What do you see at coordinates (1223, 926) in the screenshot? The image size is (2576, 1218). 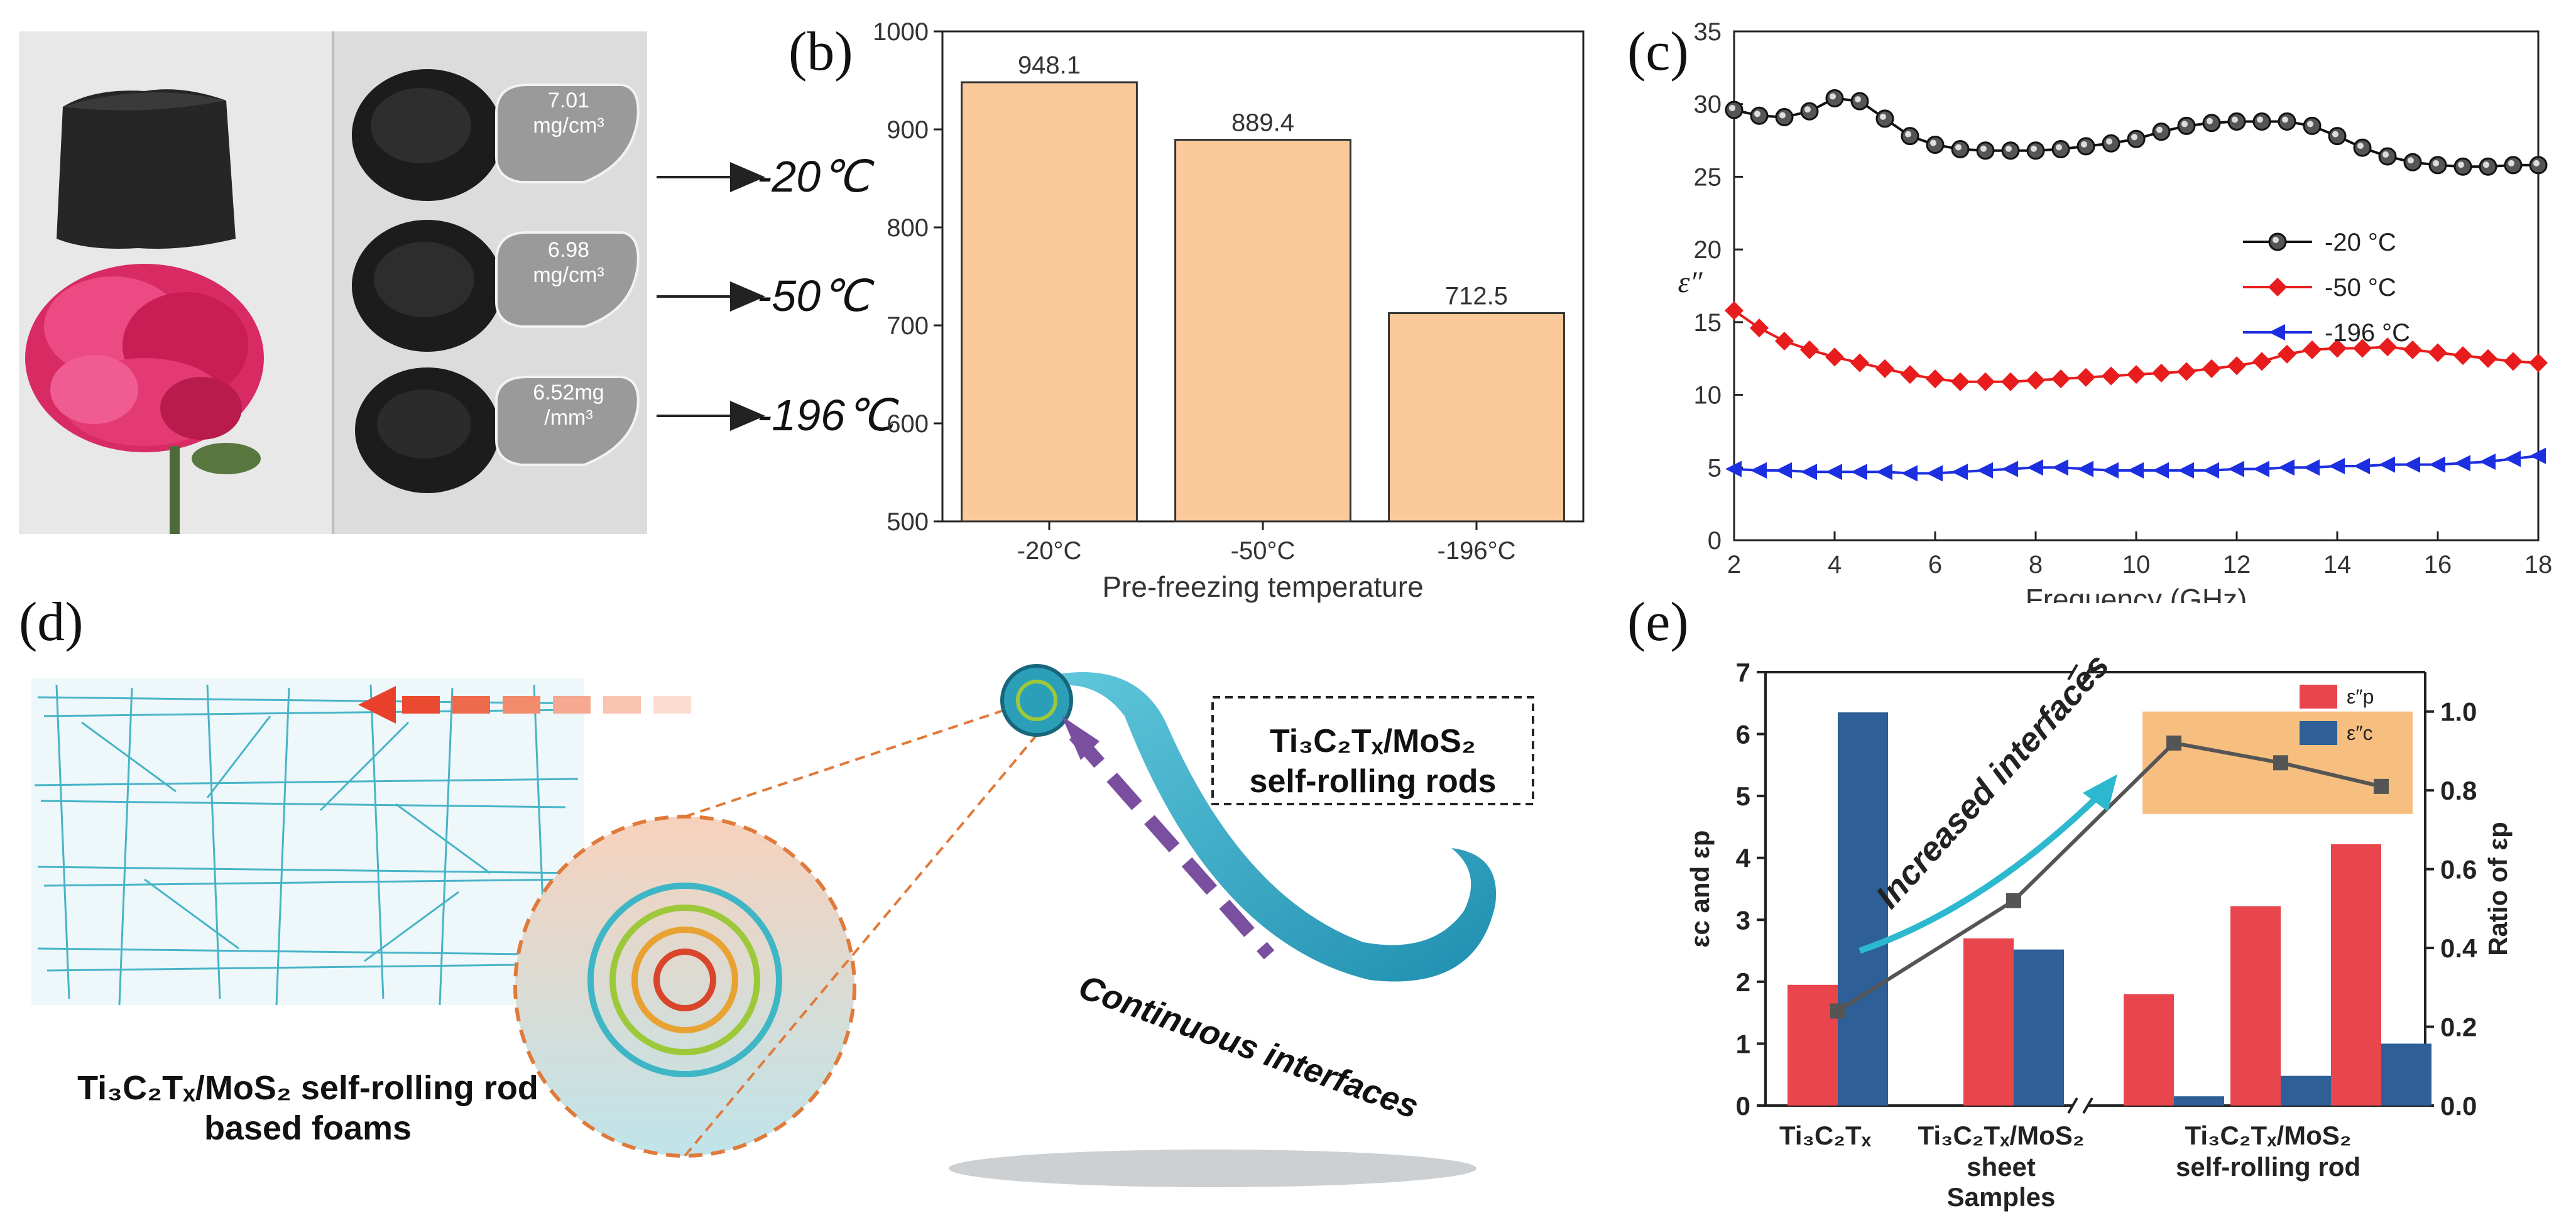 I see `rolled-rod` at bounding box center [1223, 926].